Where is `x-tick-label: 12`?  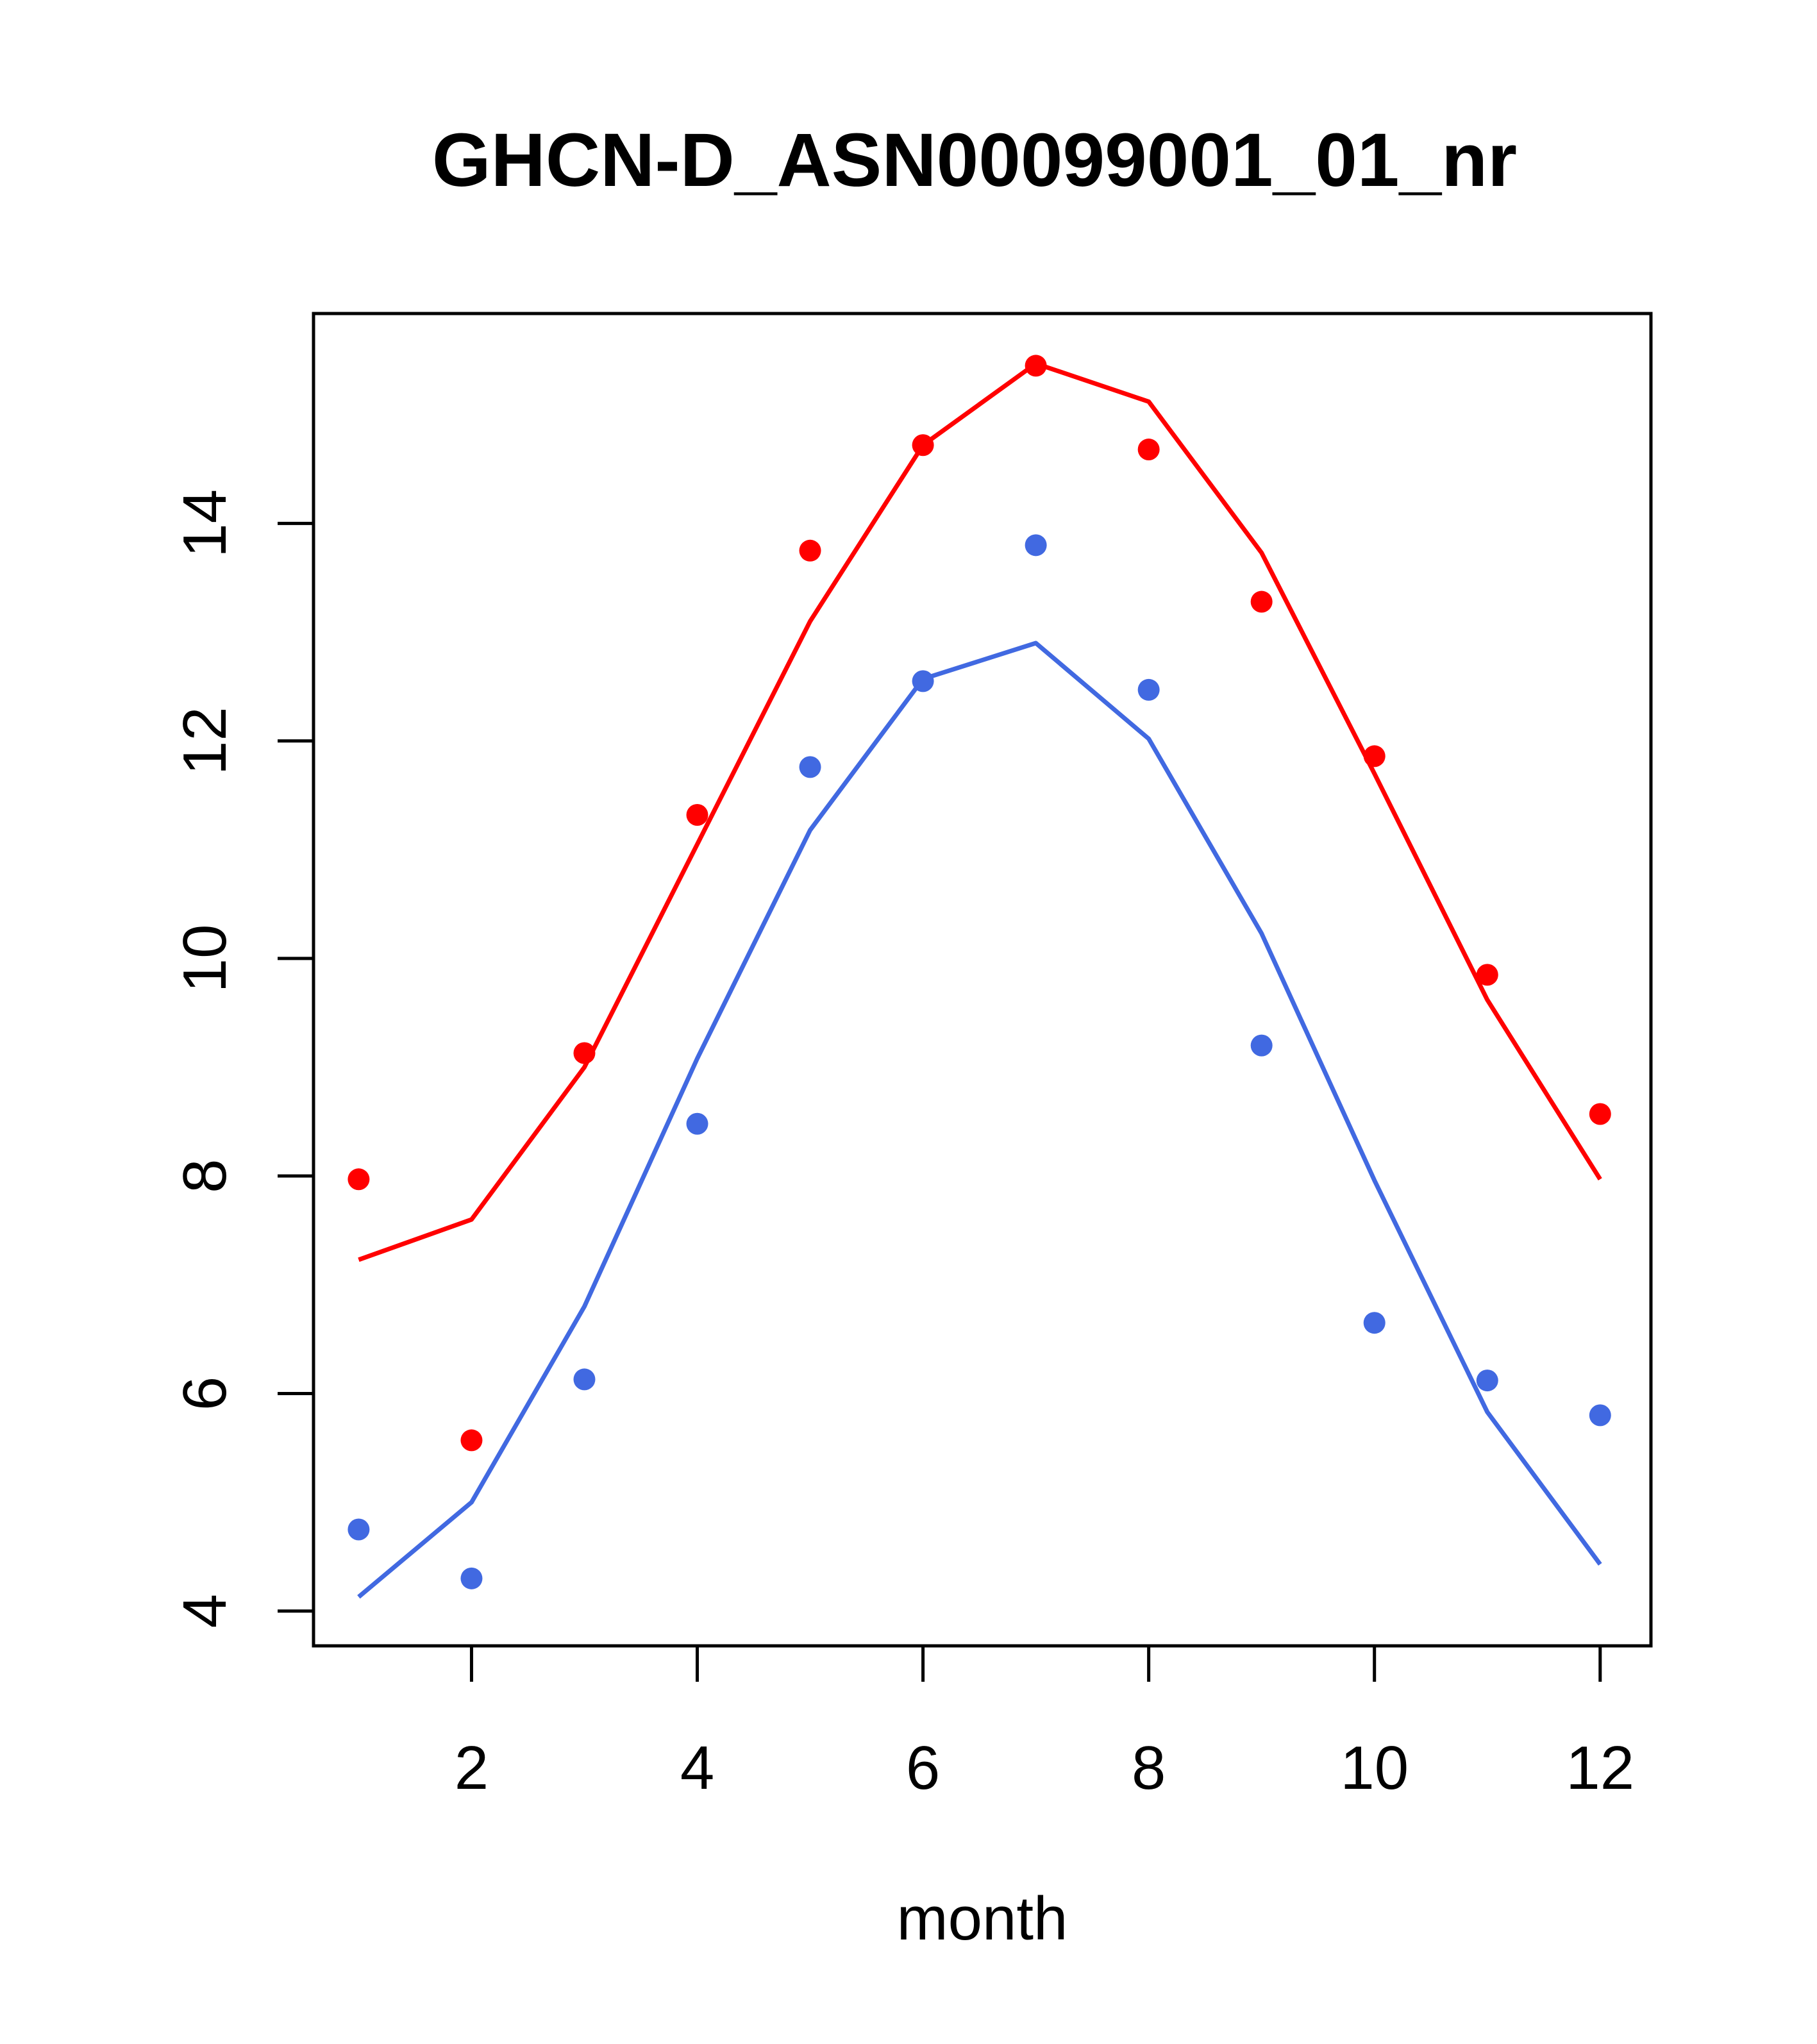 x-tick-label: 12 is located at coordinates (1600, 1768).